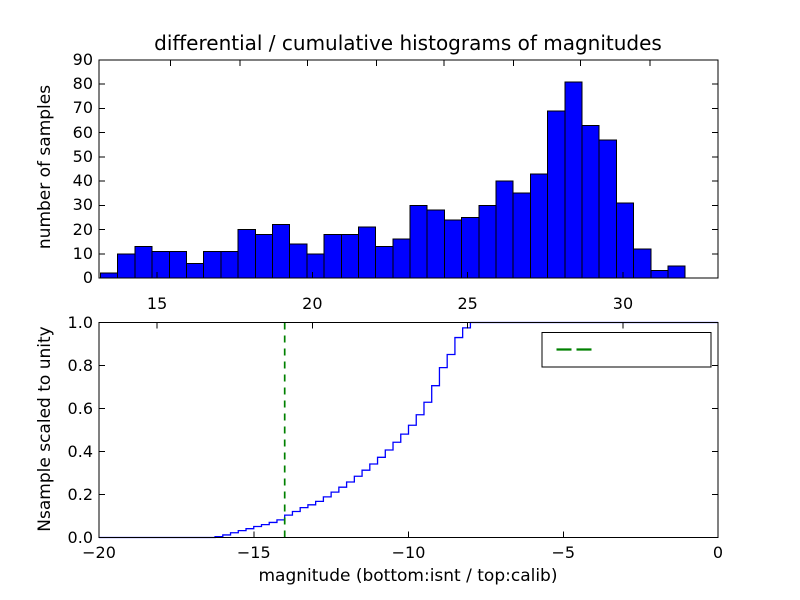 This screenshot has width=800, height=600. I want to click on bottom-x-tick-label: −10, so click(408, 552).